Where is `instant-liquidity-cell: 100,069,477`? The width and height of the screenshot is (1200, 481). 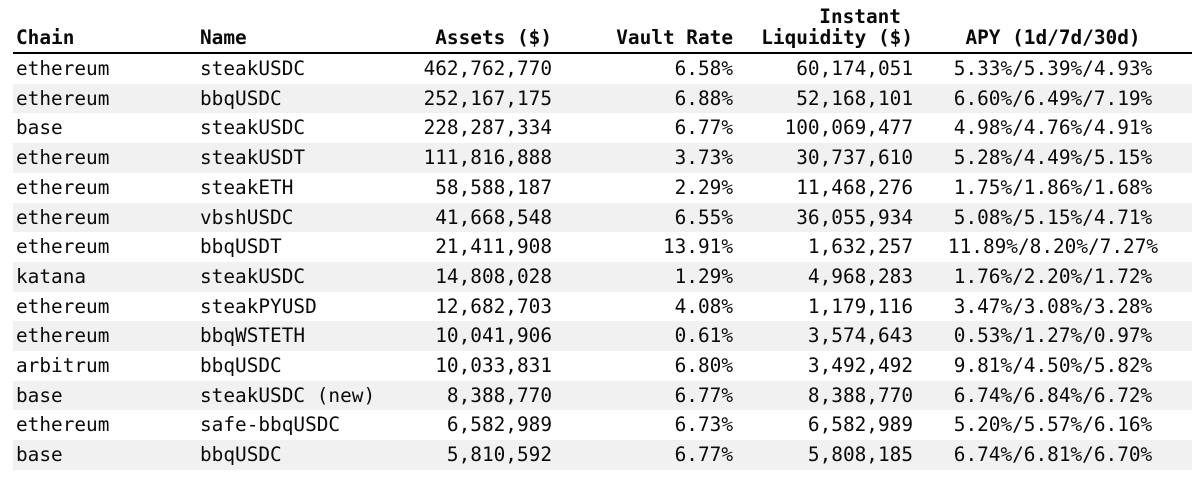
instant-liquidity-cell: 100,069,477 is located at coordinates (848, 128).